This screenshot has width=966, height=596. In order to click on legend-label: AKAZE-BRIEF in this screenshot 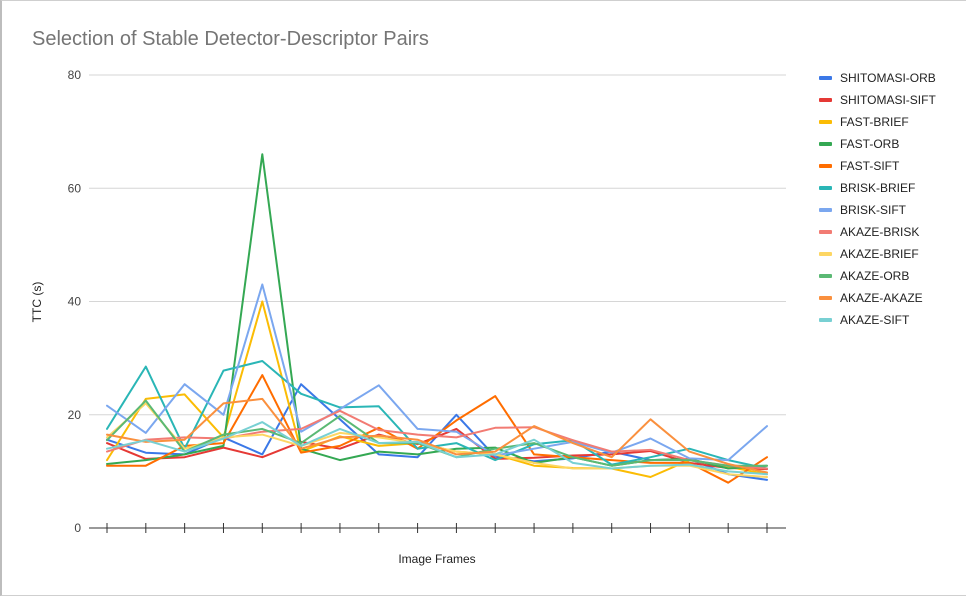, I will do `click(879, 254)`.